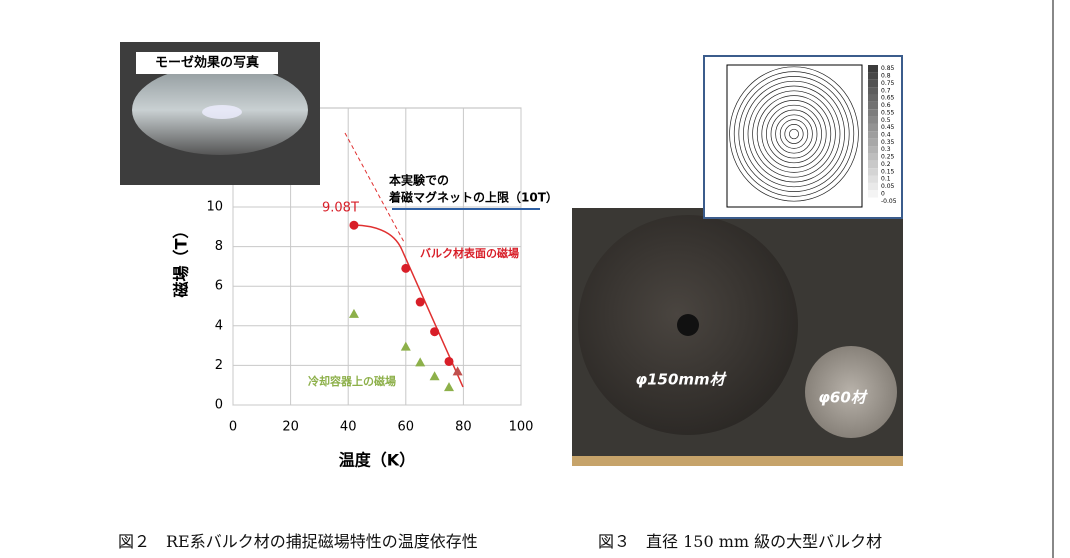  Describe the element at coordinates (233, 427) in the screenshot. I see `x-tick-label: 0` at that location.